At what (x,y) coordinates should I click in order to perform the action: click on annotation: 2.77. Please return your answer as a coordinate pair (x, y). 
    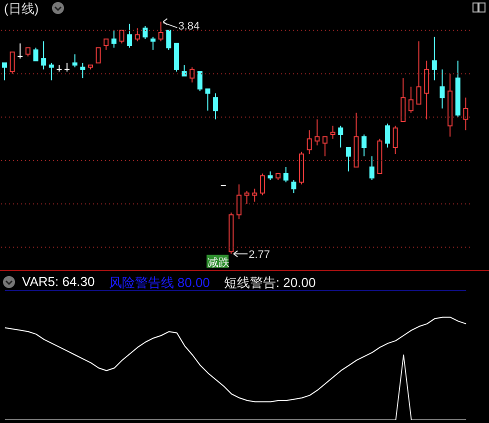
    Looking at the image, I should click on (259, 254).